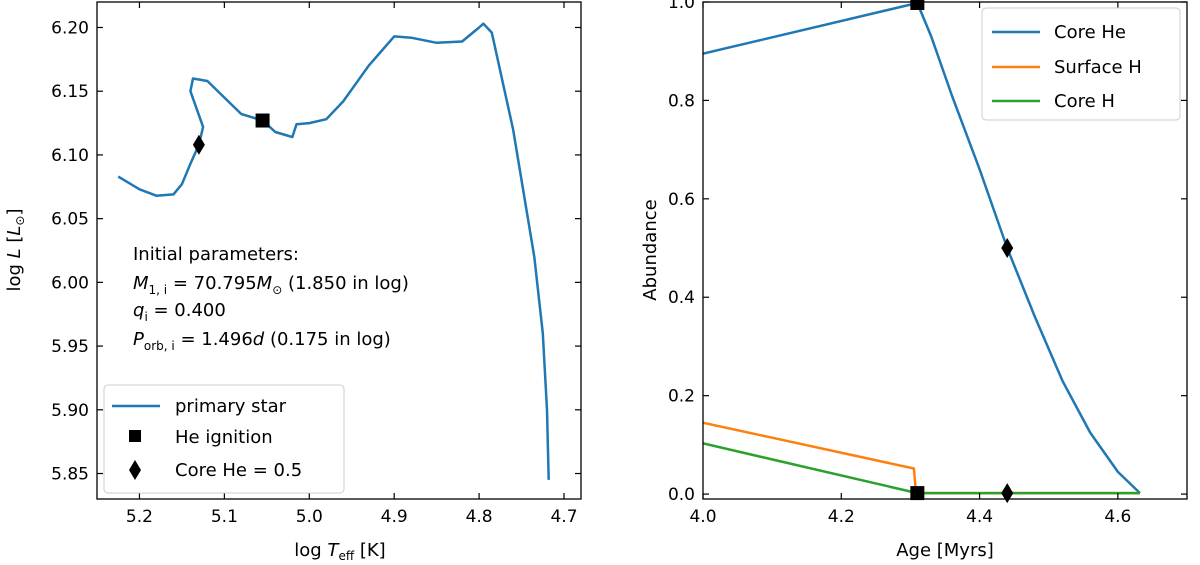 Image resolution: width=1200 pixels, height=565 pixels. I want to click on right-ytick-label: 0.4, so click(681, 298).